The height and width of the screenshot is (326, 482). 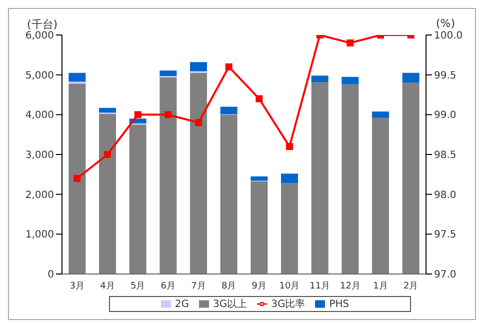 I want to click on legend-label: 3G比率, so click(x=288, y=304).